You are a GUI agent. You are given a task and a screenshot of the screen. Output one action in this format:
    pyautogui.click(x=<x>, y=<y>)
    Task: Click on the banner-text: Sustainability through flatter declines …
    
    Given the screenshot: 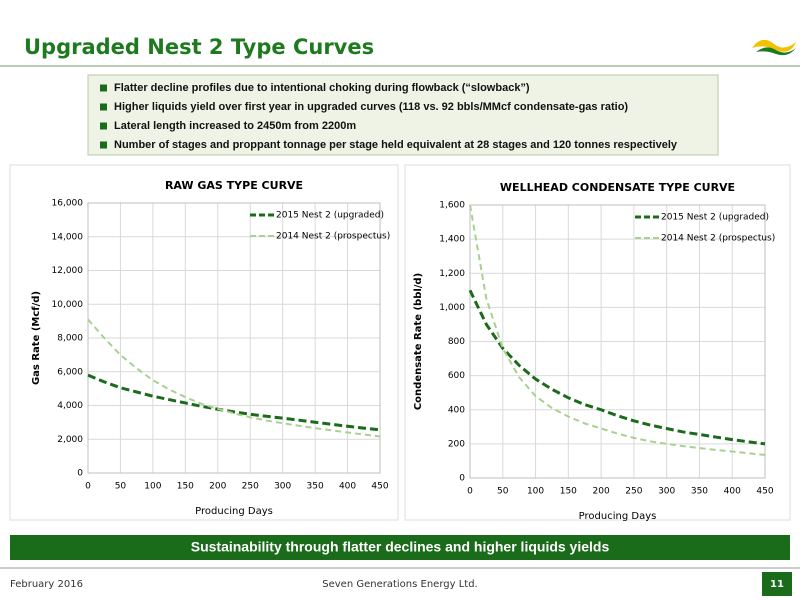 What is the action you would take?
    pyautogui.click(x=400, y=547)
    